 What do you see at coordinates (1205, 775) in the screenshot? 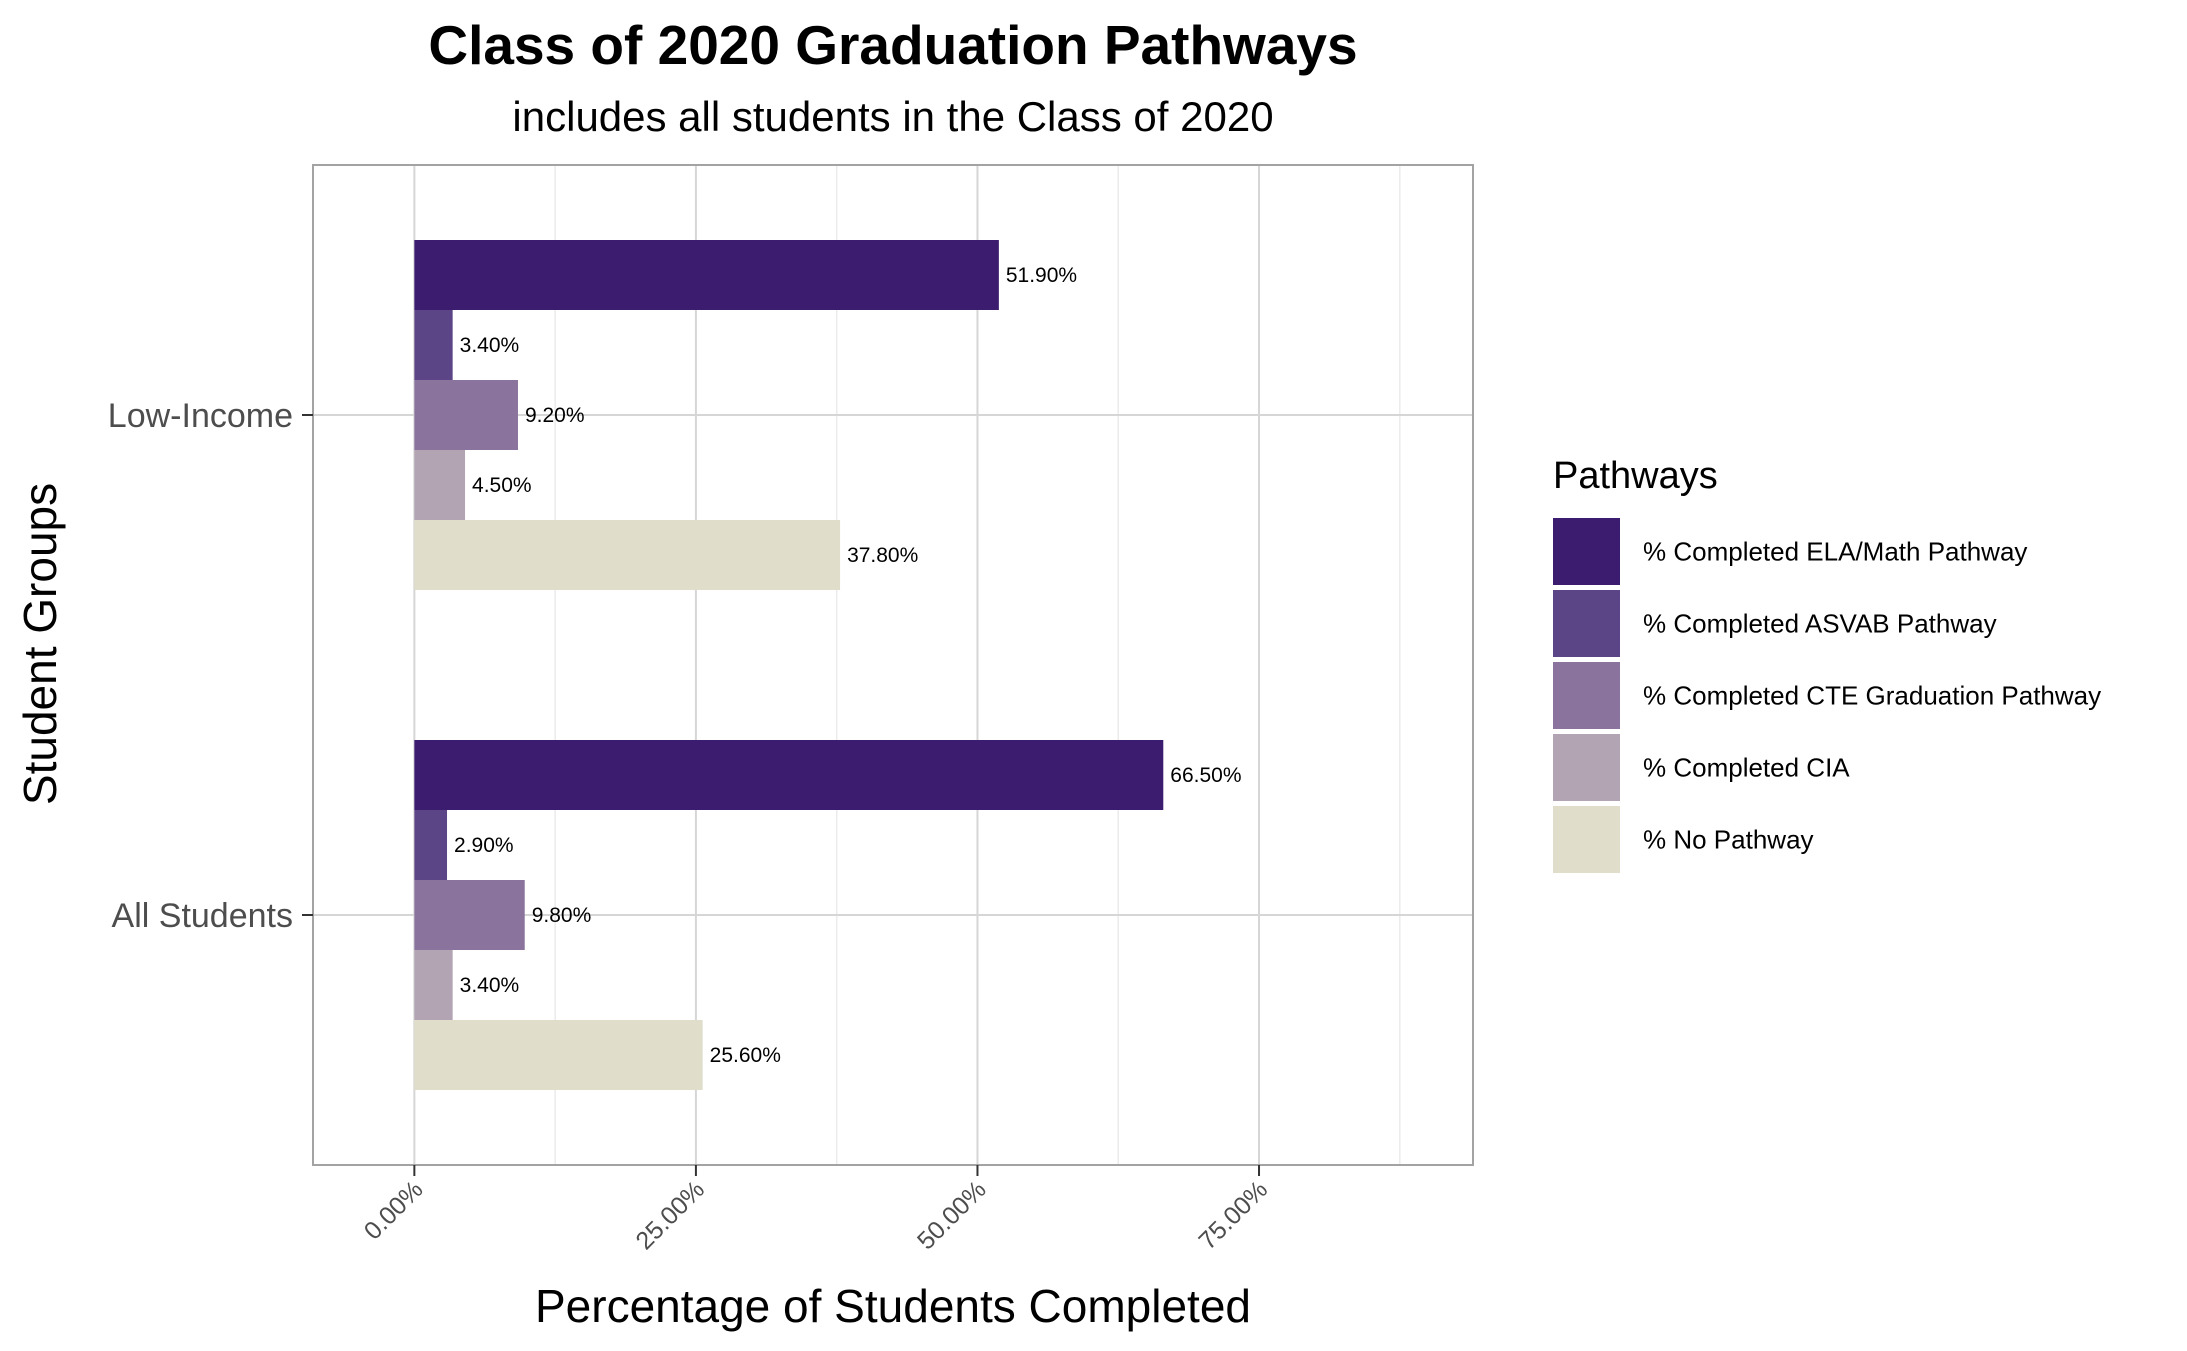
I see `bar-value-label: 66.50%` at bounding box center [1205, 775].